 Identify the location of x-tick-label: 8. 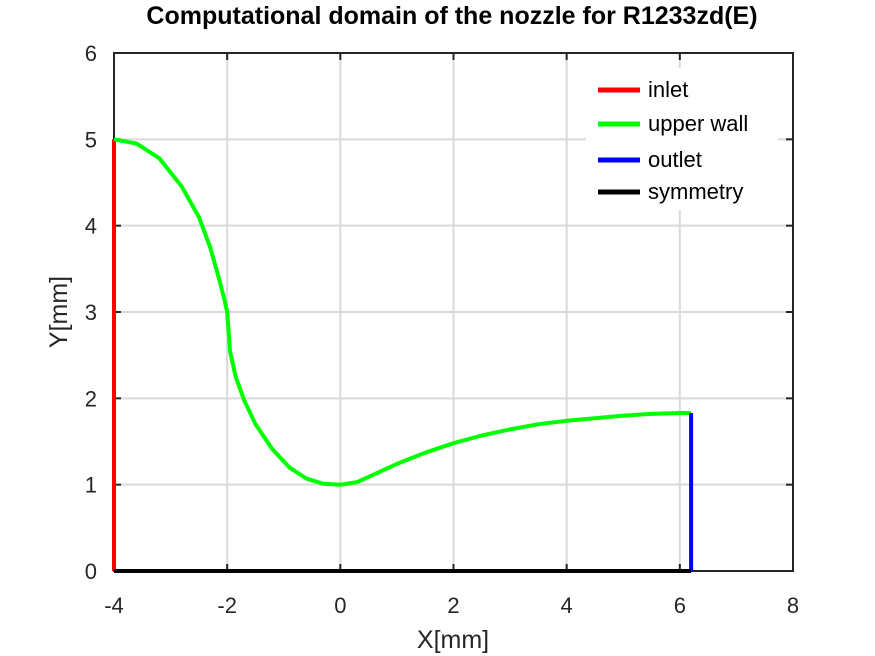
(793, 605).